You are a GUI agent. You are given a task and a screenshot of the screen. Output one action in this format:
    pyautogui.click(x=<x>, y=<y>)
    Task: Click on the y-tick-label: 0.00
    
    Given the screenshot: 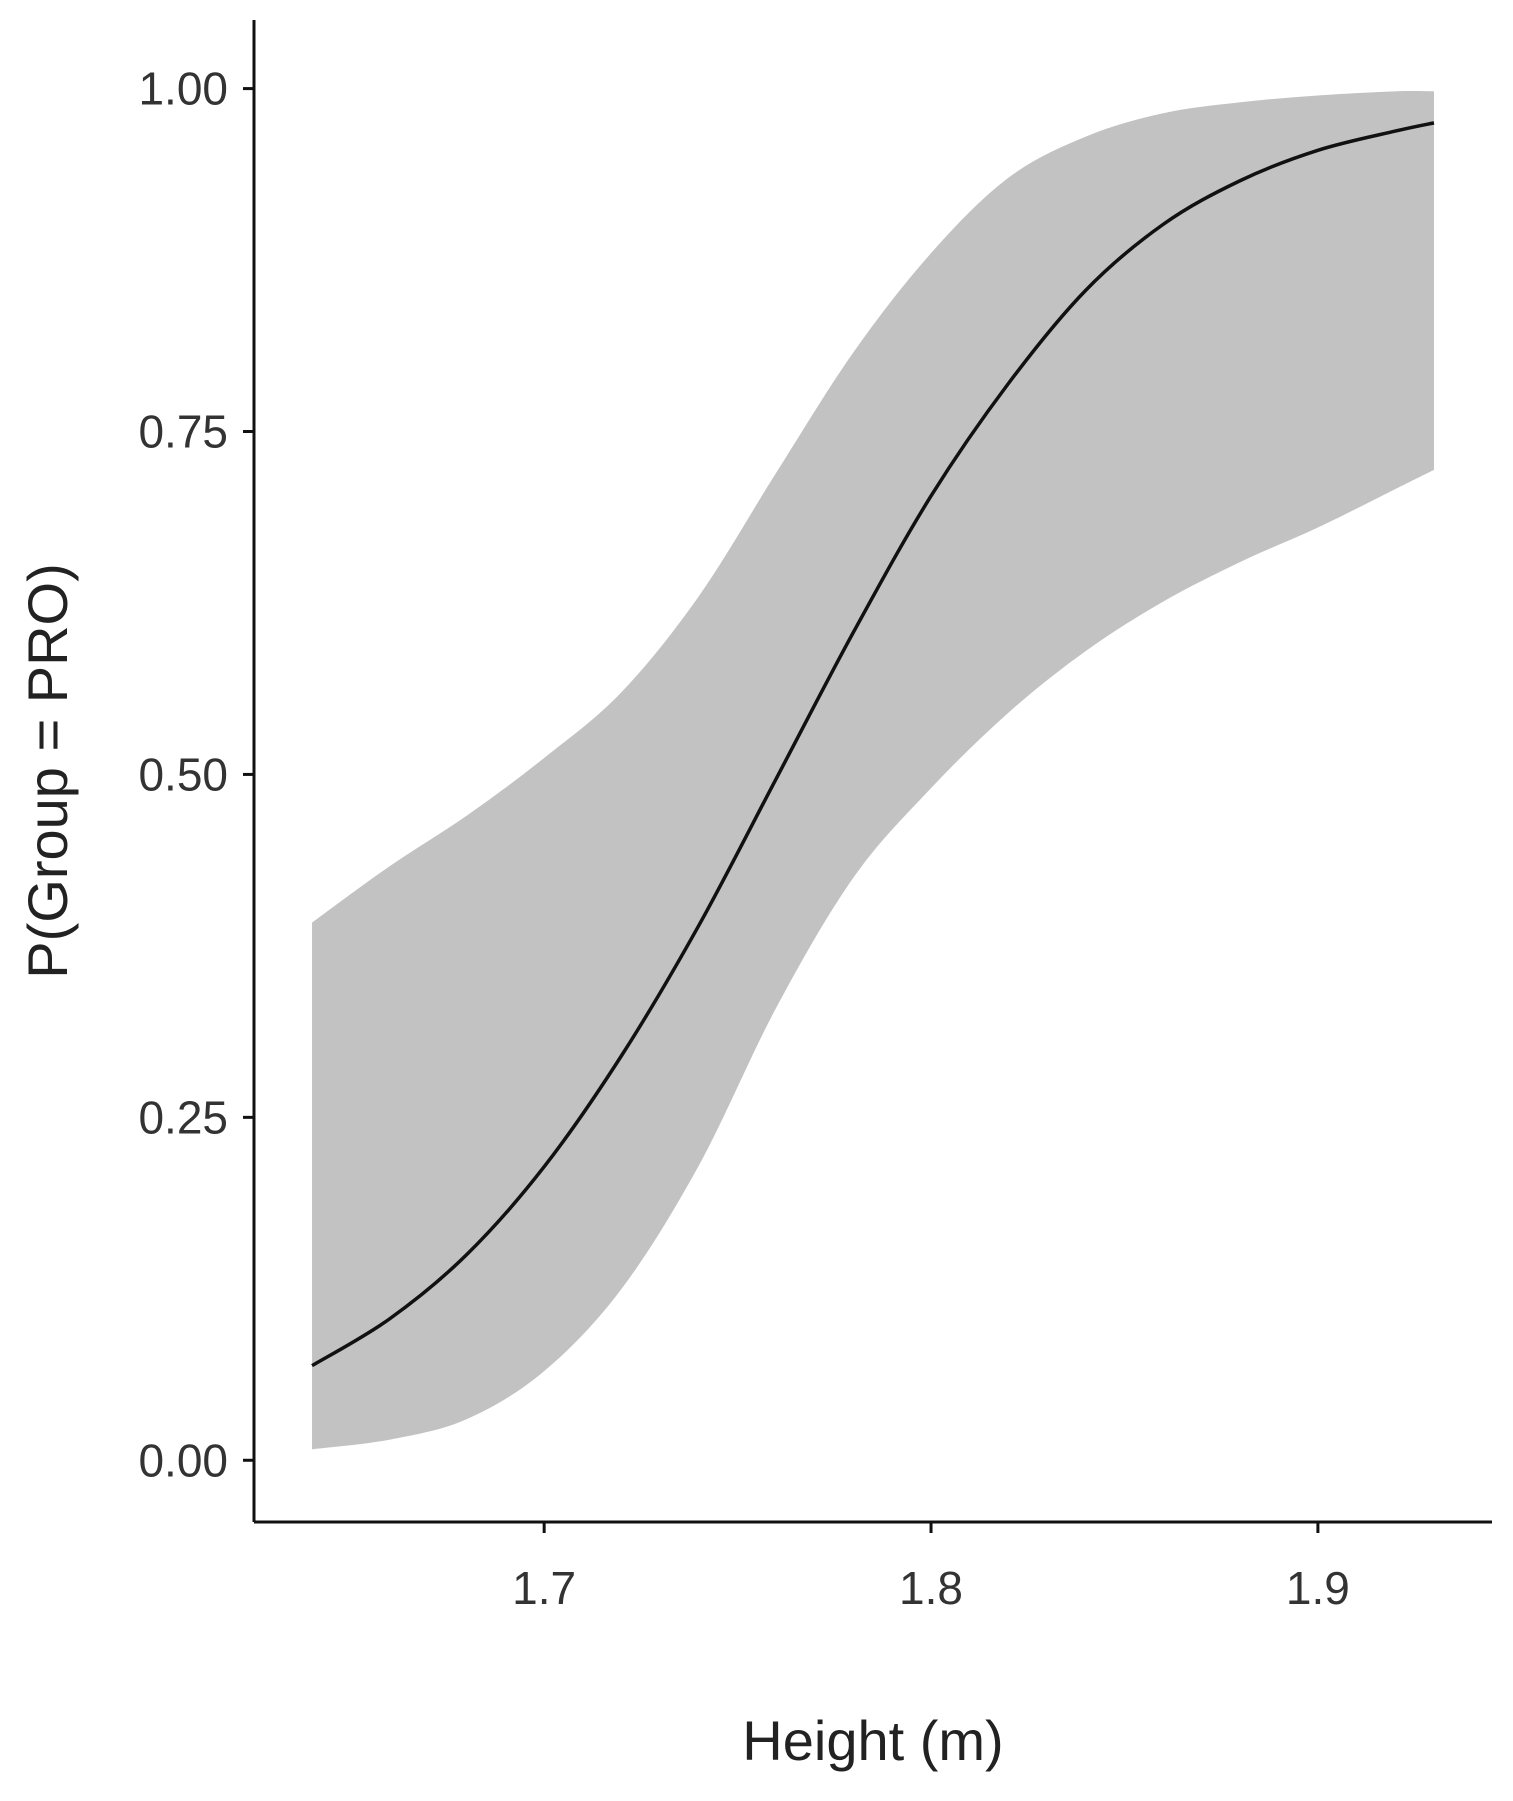 What is the action you would take?
    pyautogui.click(x=183, y=1460)
    